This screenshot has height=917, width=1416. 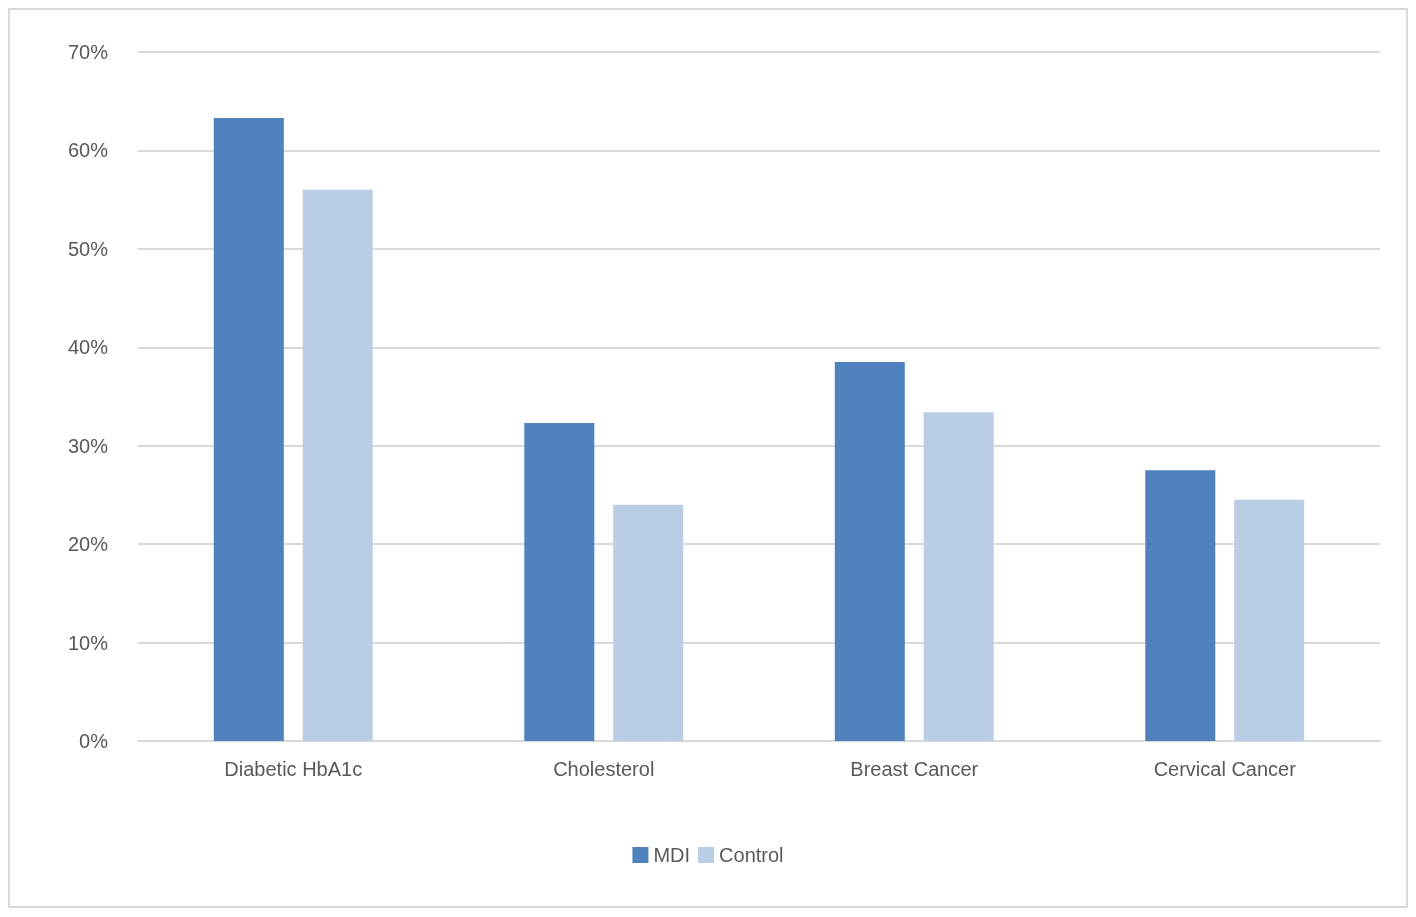 What do you see at coordinates (88, 544) in the screenshot?
I see `y-tick-label: 20%` at bounding box center [88, 544].